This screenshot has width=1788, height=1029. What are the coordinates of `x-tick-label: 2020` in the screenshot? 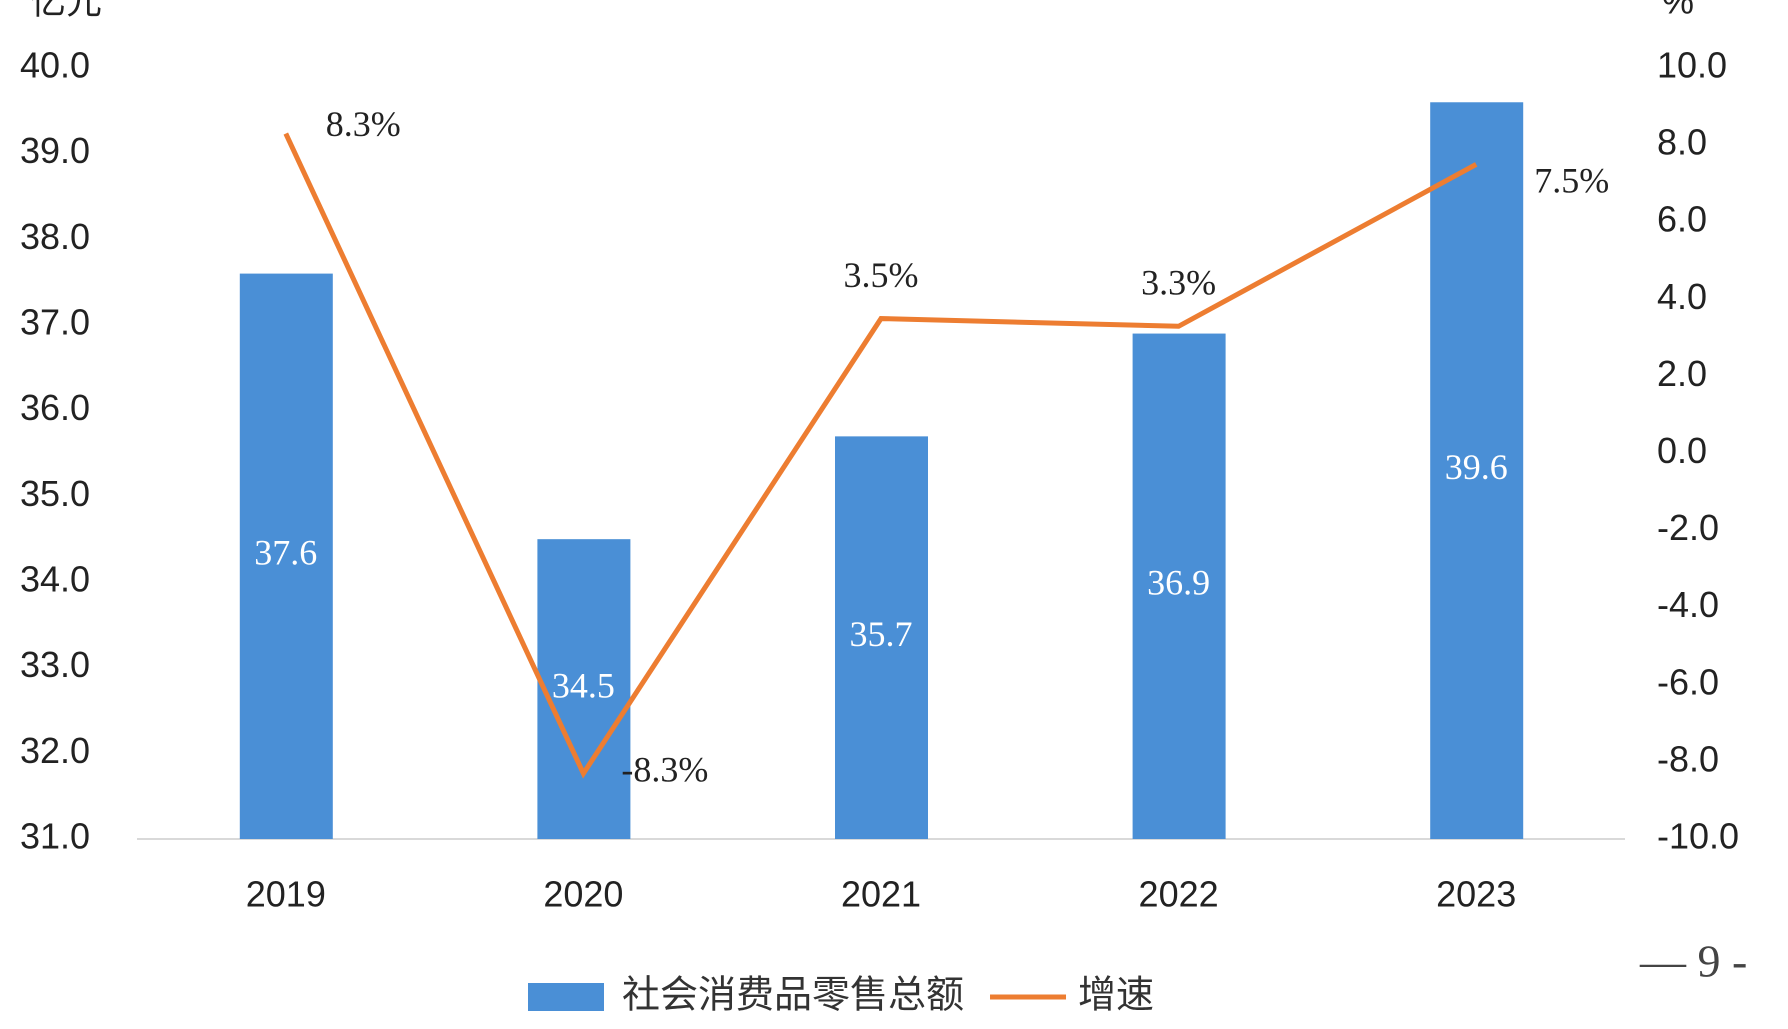 It's located at (583, 894).